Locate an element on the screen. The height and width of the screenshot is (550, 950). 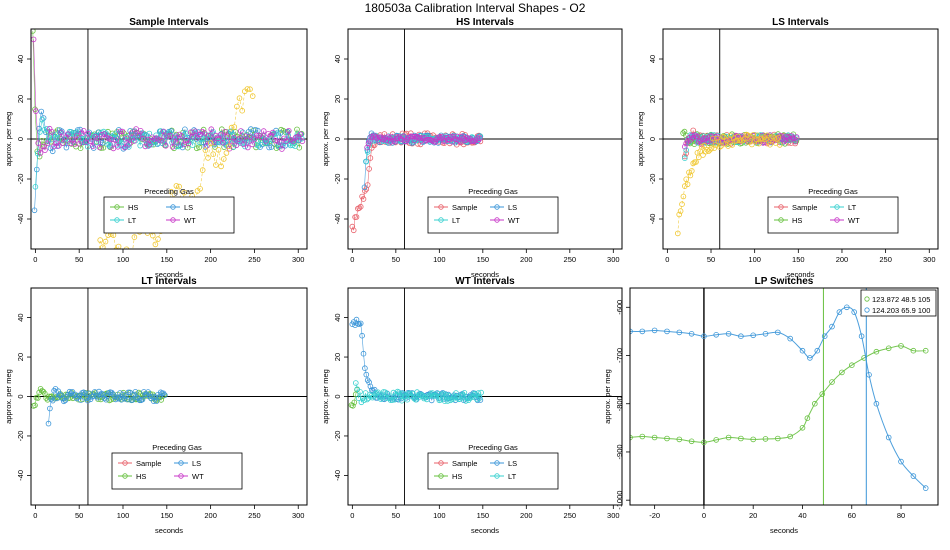
legend-item-hs: HS is located at coordinates (448, 476).